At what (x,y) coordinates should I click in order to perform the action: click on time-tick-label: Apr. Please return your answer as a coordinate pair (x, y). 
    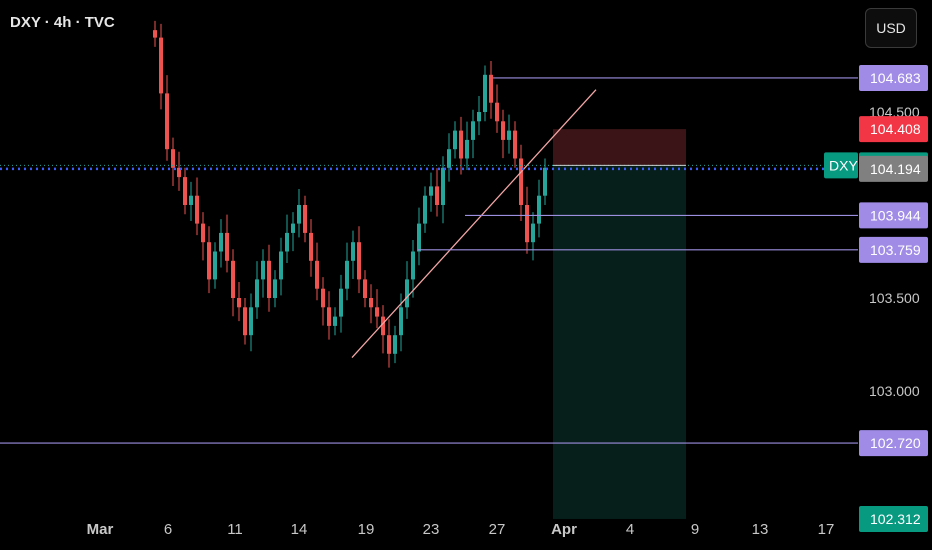
    Looking at the image, I should click on (564, 529).